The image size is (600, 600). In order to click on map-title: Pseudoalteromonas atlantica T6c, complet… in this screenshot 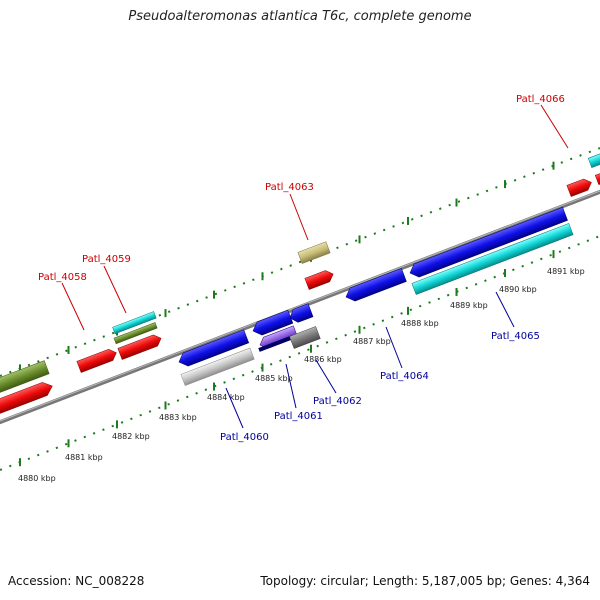, I will do `click(300, 16)`.